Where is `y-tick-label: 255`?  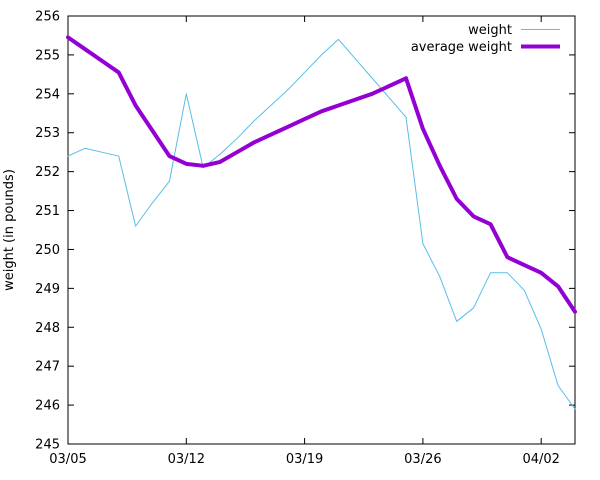 y-tick-label: 255 is located at coordinates (47, 55).